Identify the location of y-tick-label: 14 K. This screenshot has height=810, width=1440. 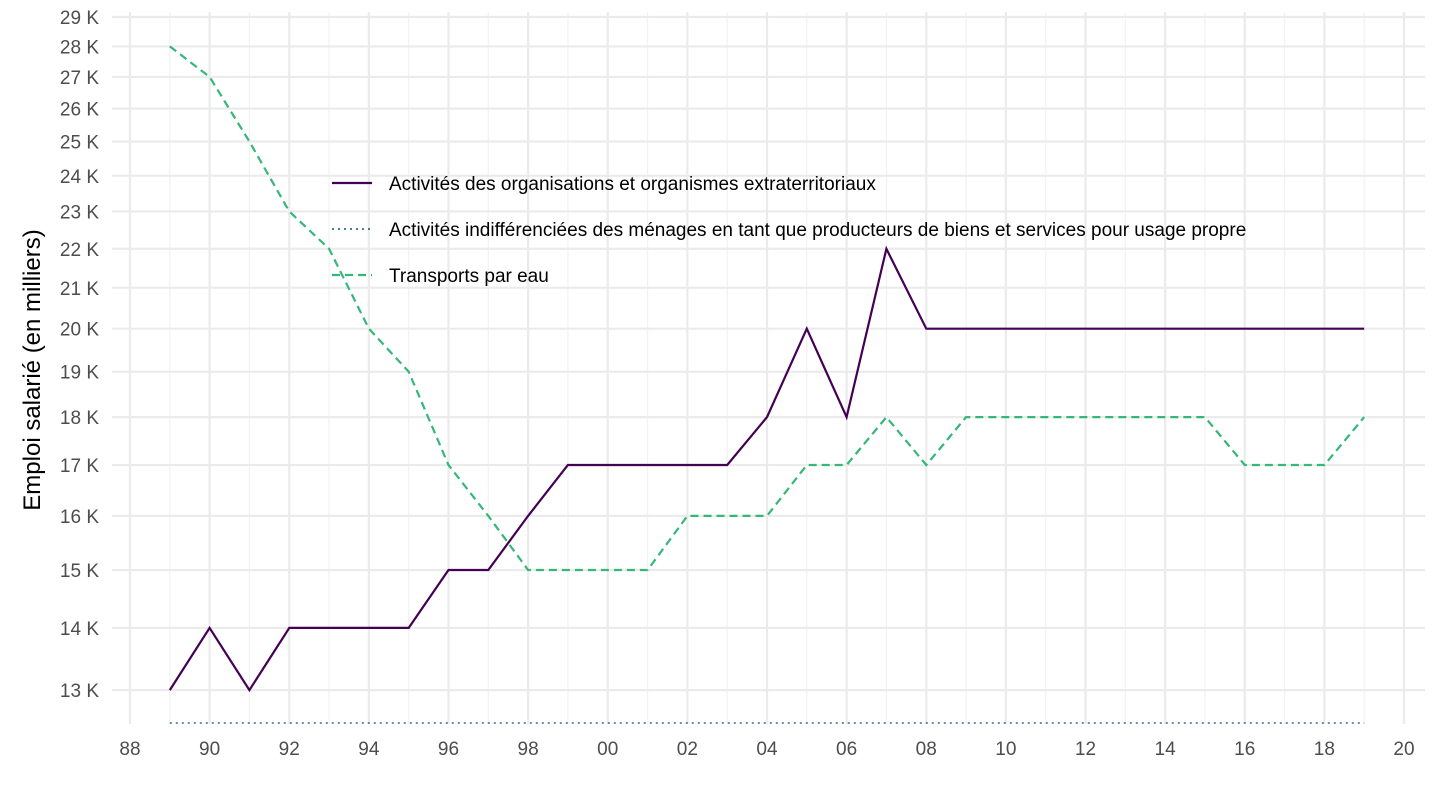
(79, 629).